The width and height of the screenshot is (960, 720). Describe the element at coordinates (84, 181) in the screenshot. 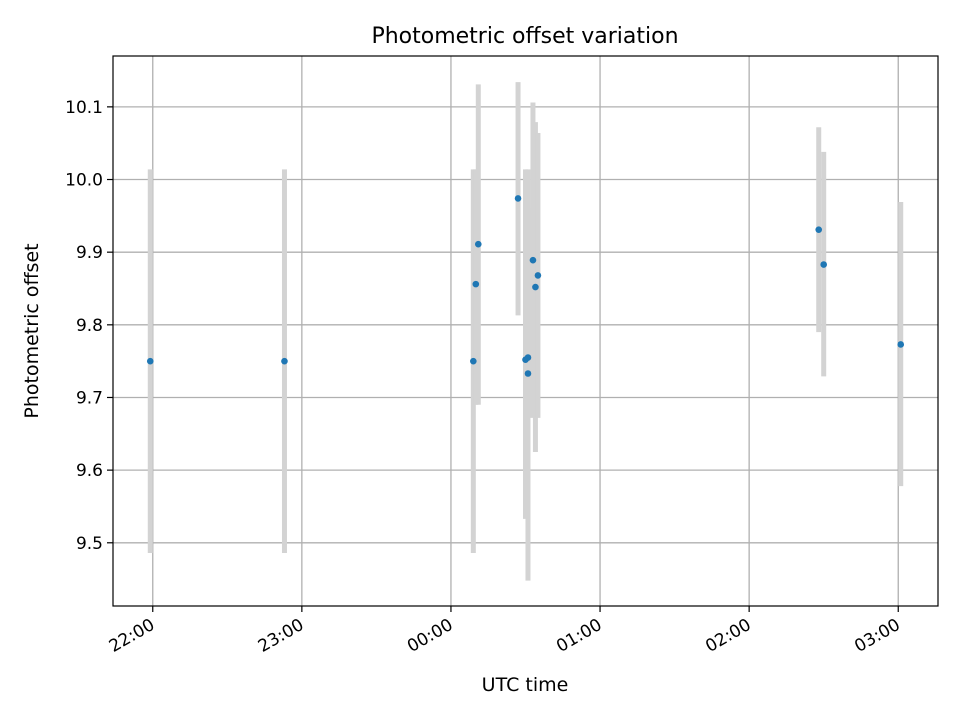

I see `y-tick-label: 10.0` at that location.